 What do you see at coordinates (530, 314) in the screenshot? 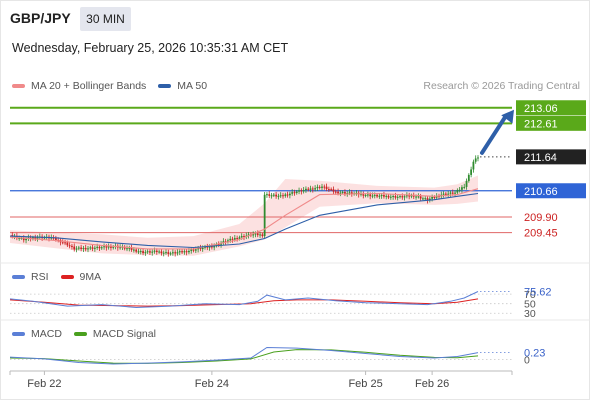
I see `rsi-tick-30: 30` at bounding box center [530, 314].